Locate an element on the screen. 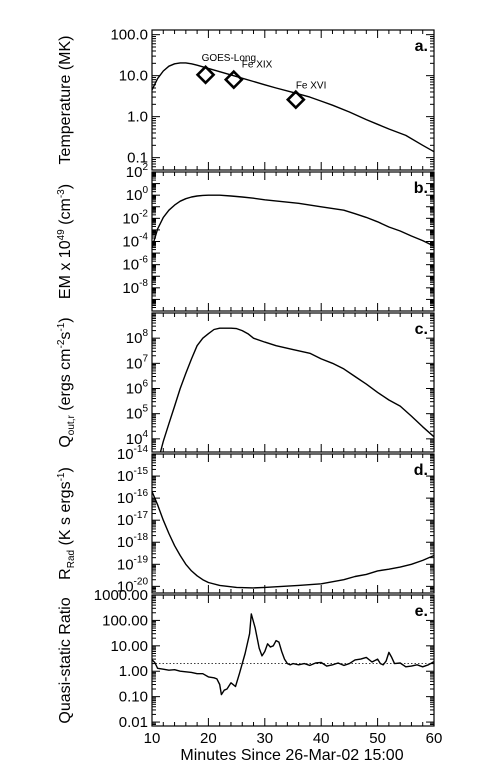 This screenshot has width=488, height=780. y-tick-label: 1.00 is located at coordinates (133, 671).